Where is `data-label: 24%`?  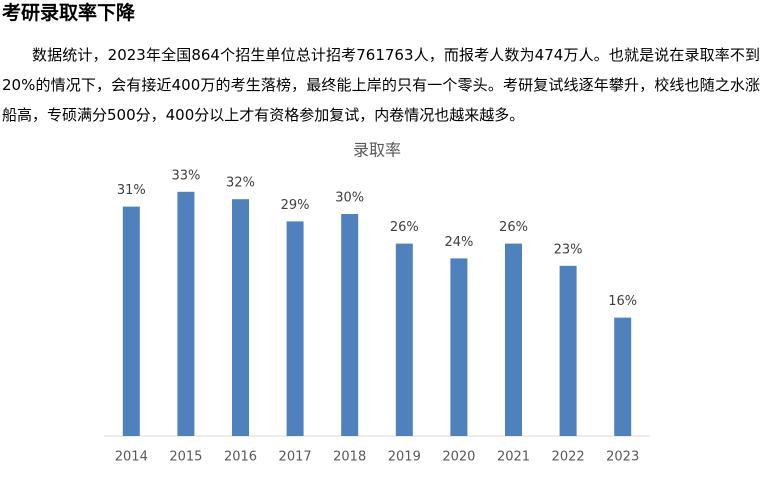
data-label: 24% is located at coordinates (458, 242).